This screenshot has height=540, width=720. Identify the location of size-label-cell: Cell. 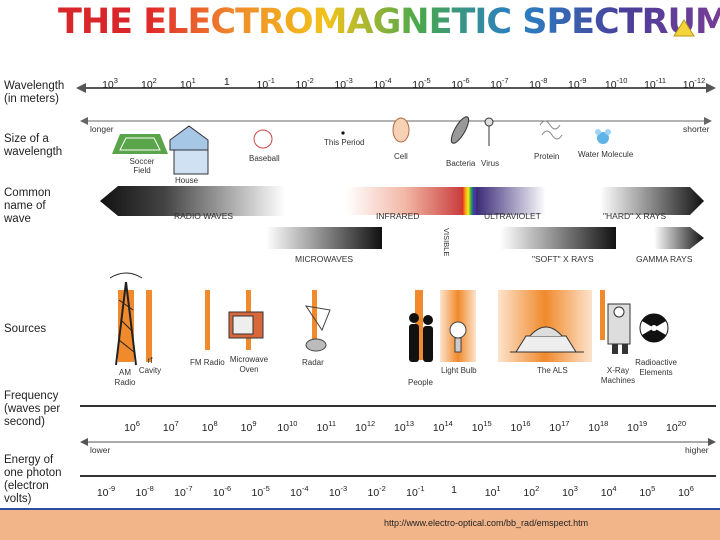
(401, 156).